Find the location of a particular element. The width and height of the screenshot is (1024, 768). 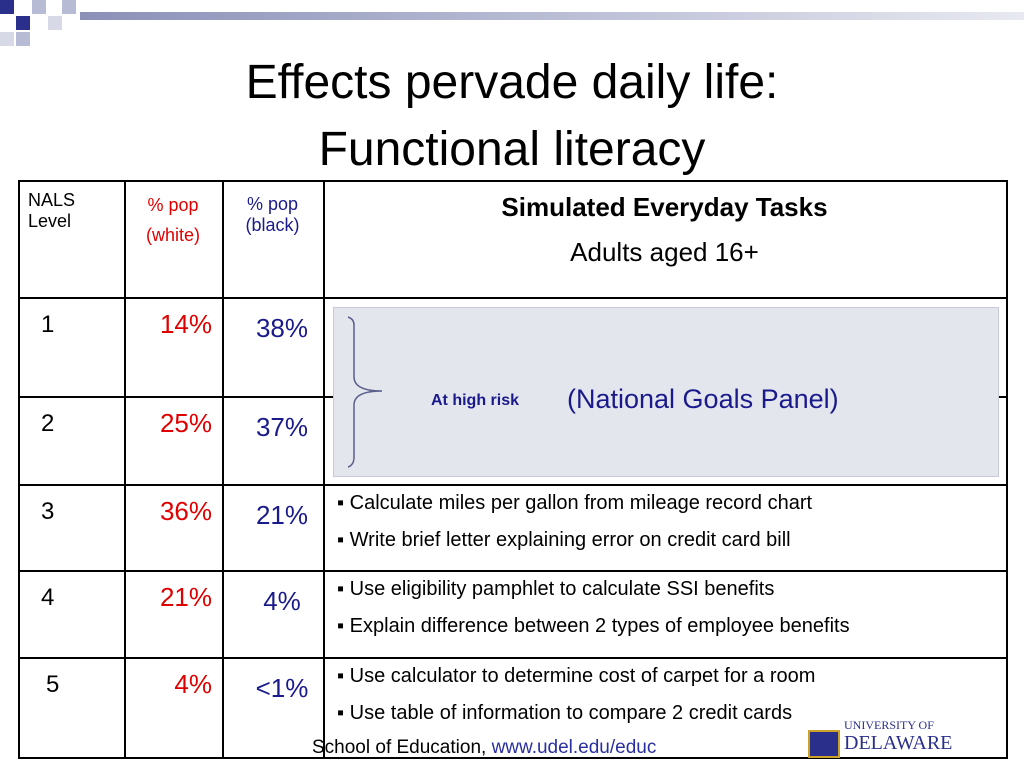

black-cell: 4% is located at coordinates (282, 601).